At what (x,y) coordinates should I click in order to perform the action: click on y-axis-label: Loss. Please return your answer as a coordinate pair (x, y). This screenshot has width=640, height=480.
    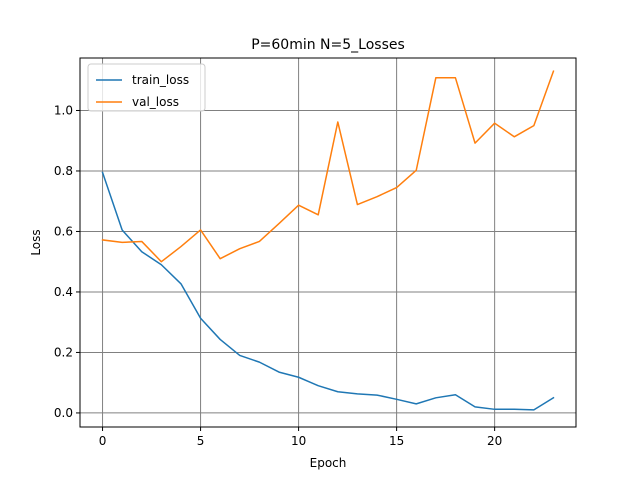
    Looking at the image, I should click on (36, 242).